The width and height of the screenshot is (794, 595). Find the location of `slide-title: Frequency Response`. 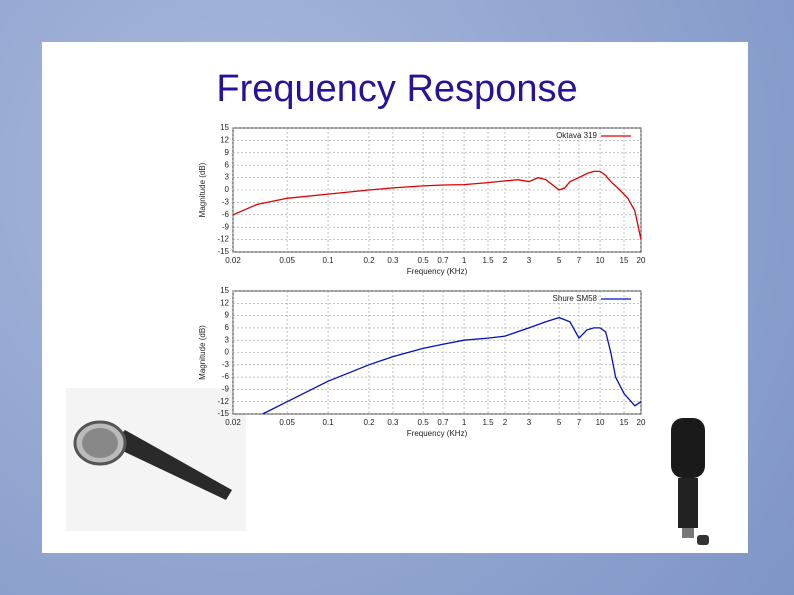

slide-title: Frequency Response is located at coordinates (397, 89).